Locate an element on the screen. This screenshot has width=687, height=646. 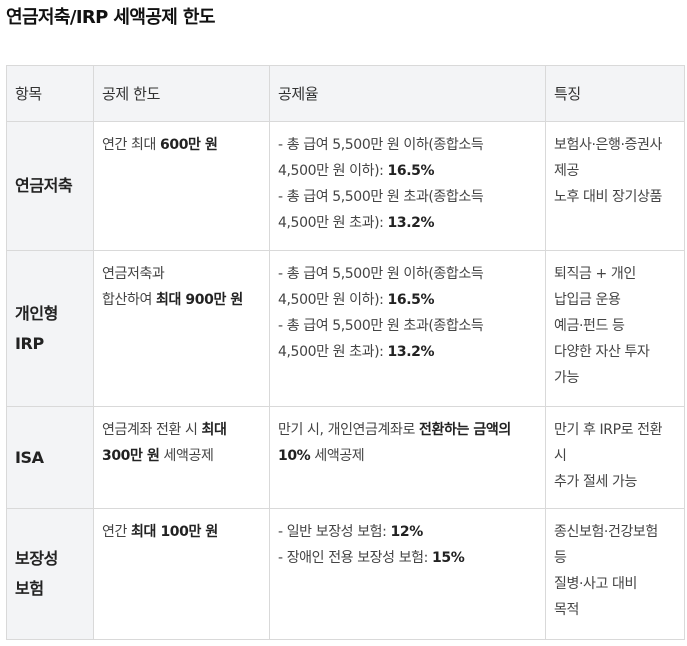
feature-line: 예금·펀드 등 is located at coordinates (589, 326).